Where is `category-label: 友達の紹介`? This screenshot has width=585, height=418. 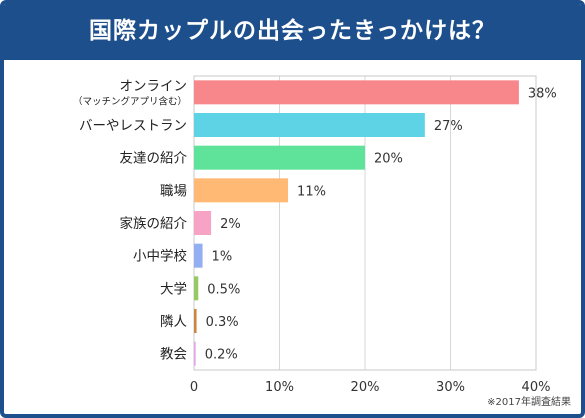
category-label: 友達の紹介 is located at coordinates (154, 159).